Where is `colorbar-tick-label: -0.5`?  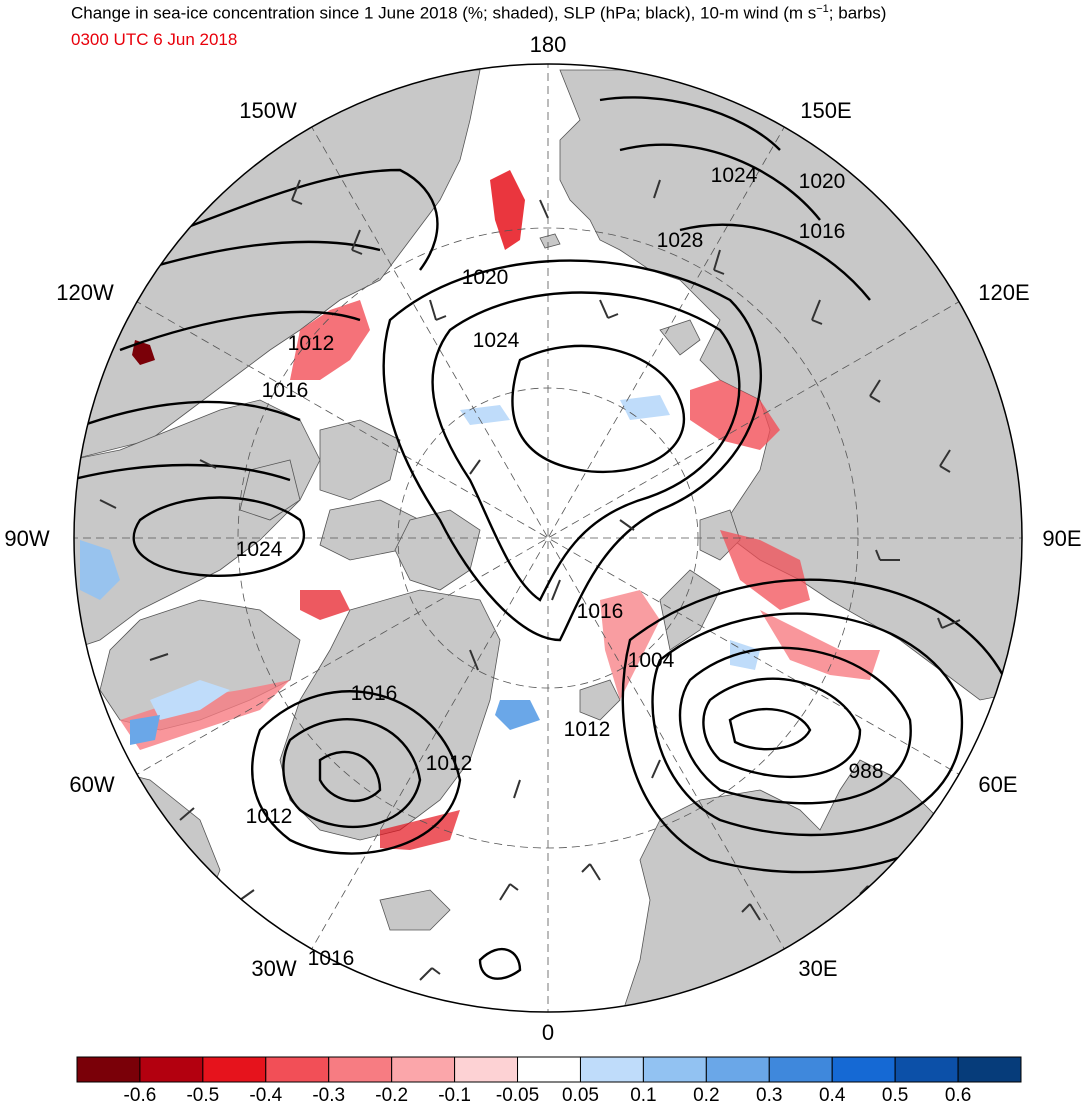 colorbar-tick-label: -0.5 is located at coordinates (202, 1095).